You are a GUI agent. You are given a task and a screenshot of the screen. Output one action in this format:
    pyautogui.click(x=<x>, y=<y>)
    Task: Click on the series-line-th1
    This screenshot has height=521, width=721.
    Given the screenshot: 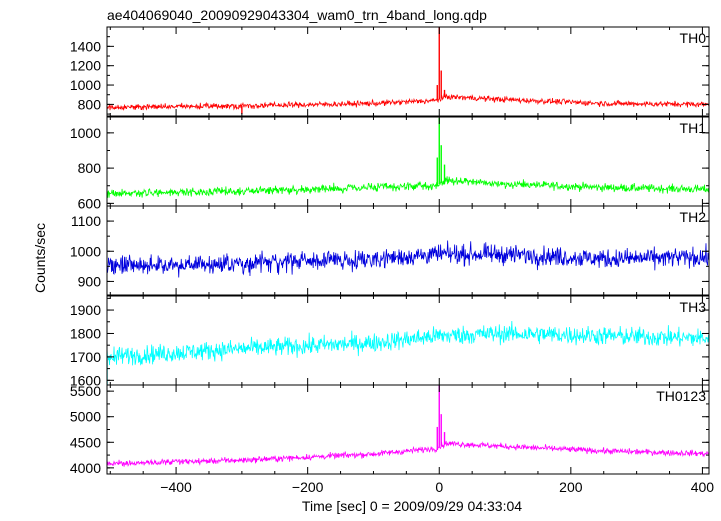 What is the action you would take?
    pyautogui.click(x=408, y=187)
    